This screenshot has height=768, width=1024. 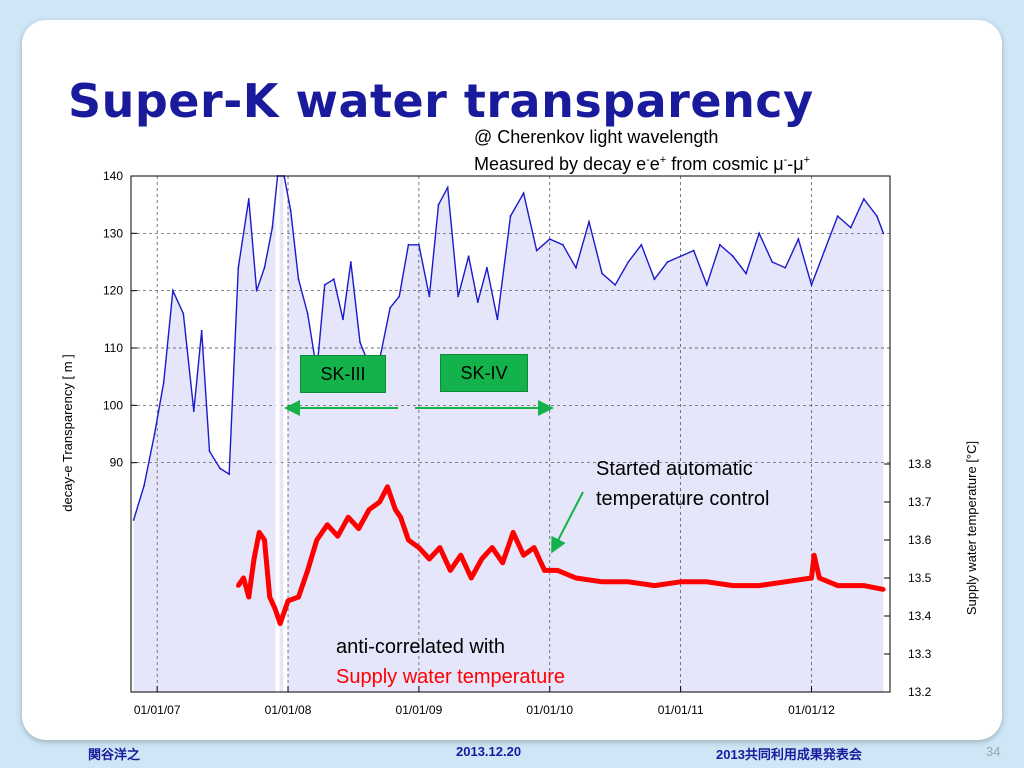 I want to click on y-tick-label: 140, so click(x=113, y=176).